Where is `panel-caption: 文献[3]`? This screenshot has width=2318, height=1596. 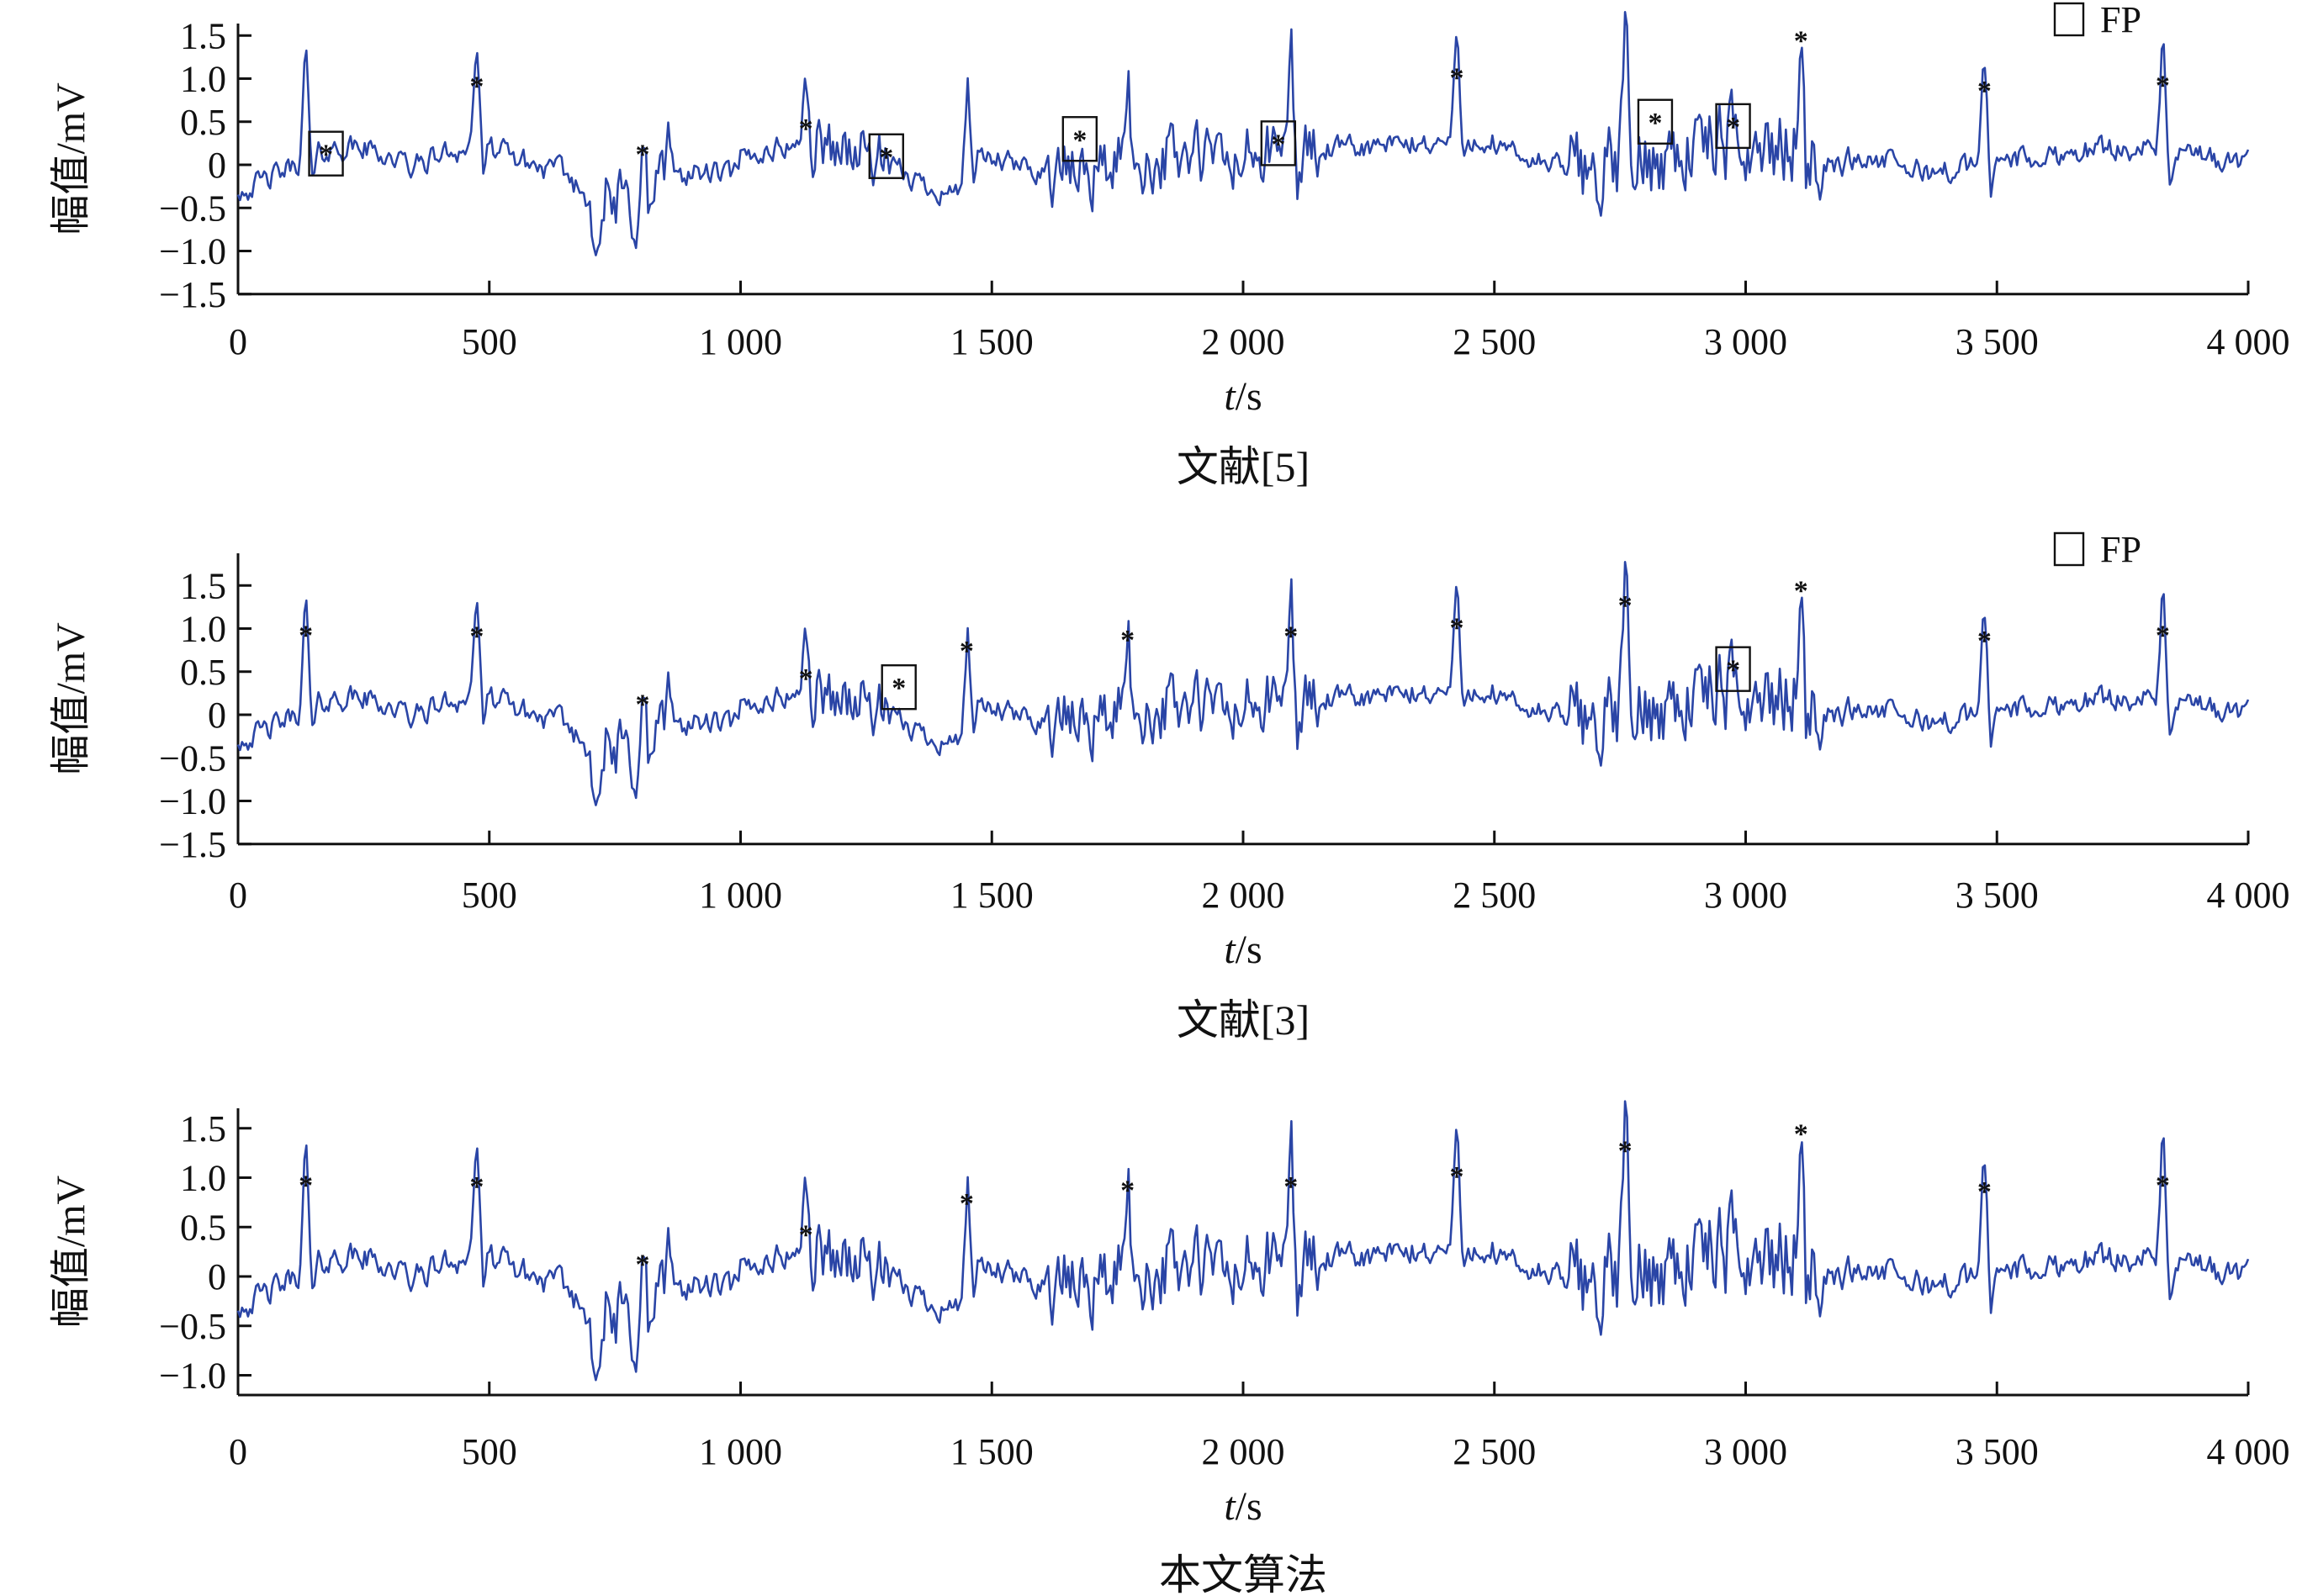
panel-caption: 文献[3] is located at coordinates (1243, 1020).